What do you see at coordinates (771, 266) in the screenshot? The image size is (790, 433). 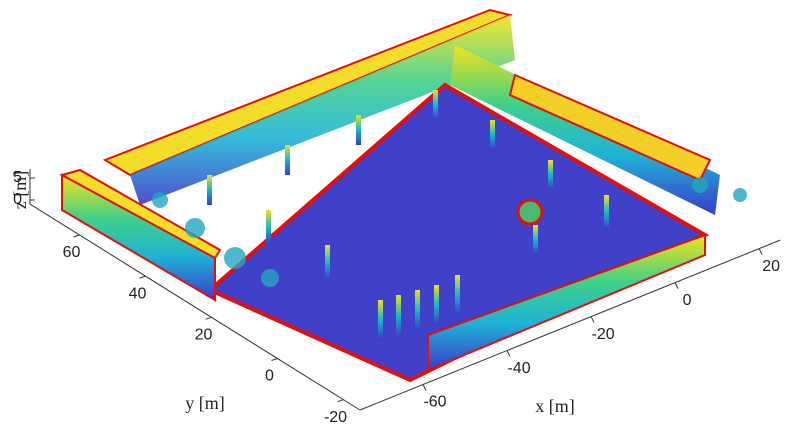 I see `x-tick-label: 20` at bounding box center [771, 266].